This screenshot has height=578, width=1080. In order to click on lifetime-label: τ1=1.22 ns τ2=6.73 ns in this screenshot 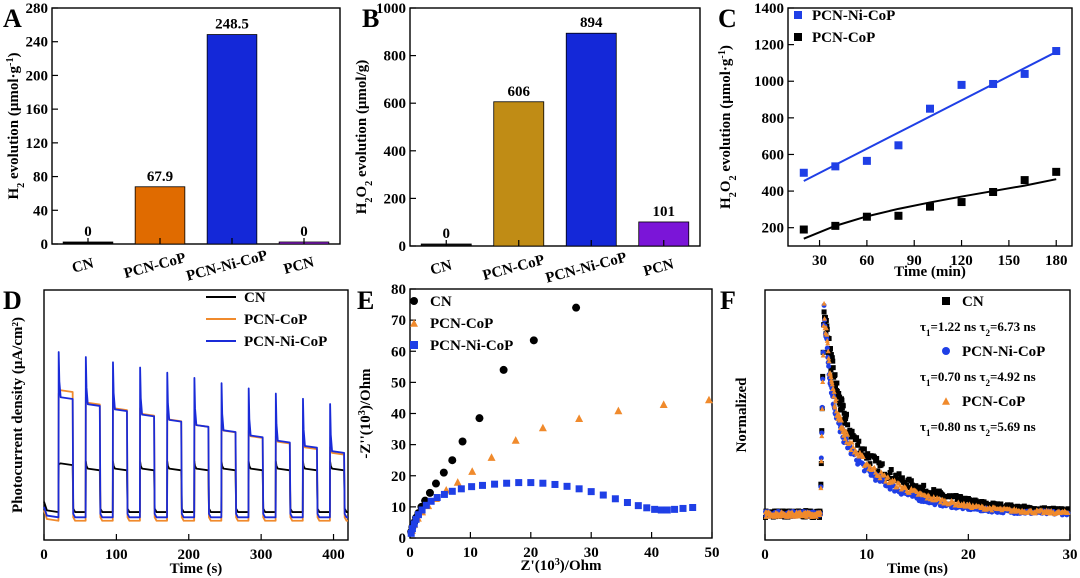, I will do `click(978, 328)`.